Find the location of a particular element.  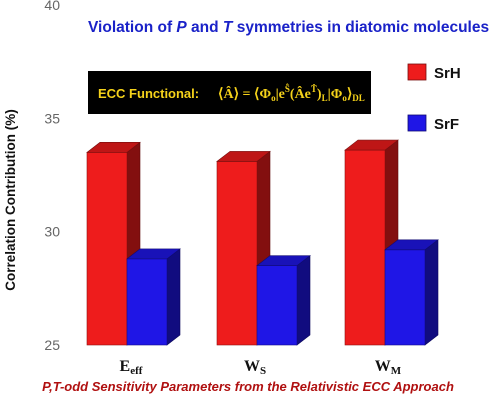

category-label: WM is located at coordinates (388, 367).